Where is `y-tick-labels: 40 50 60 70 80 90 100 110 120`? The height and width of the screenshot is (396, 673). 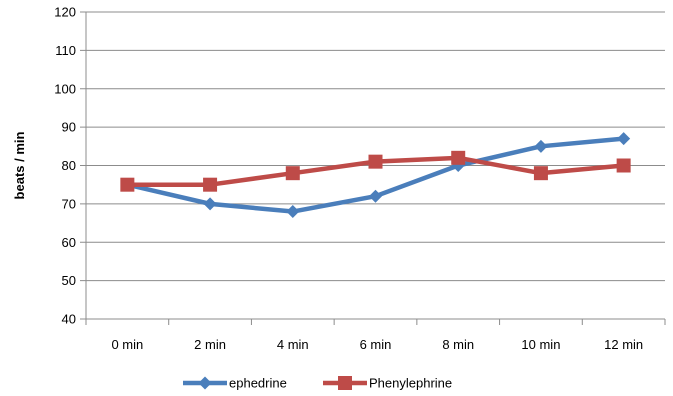
y-tick-labels: 40 50 60 70 80 90 100 110 120 is located at coordinates (65, 166).